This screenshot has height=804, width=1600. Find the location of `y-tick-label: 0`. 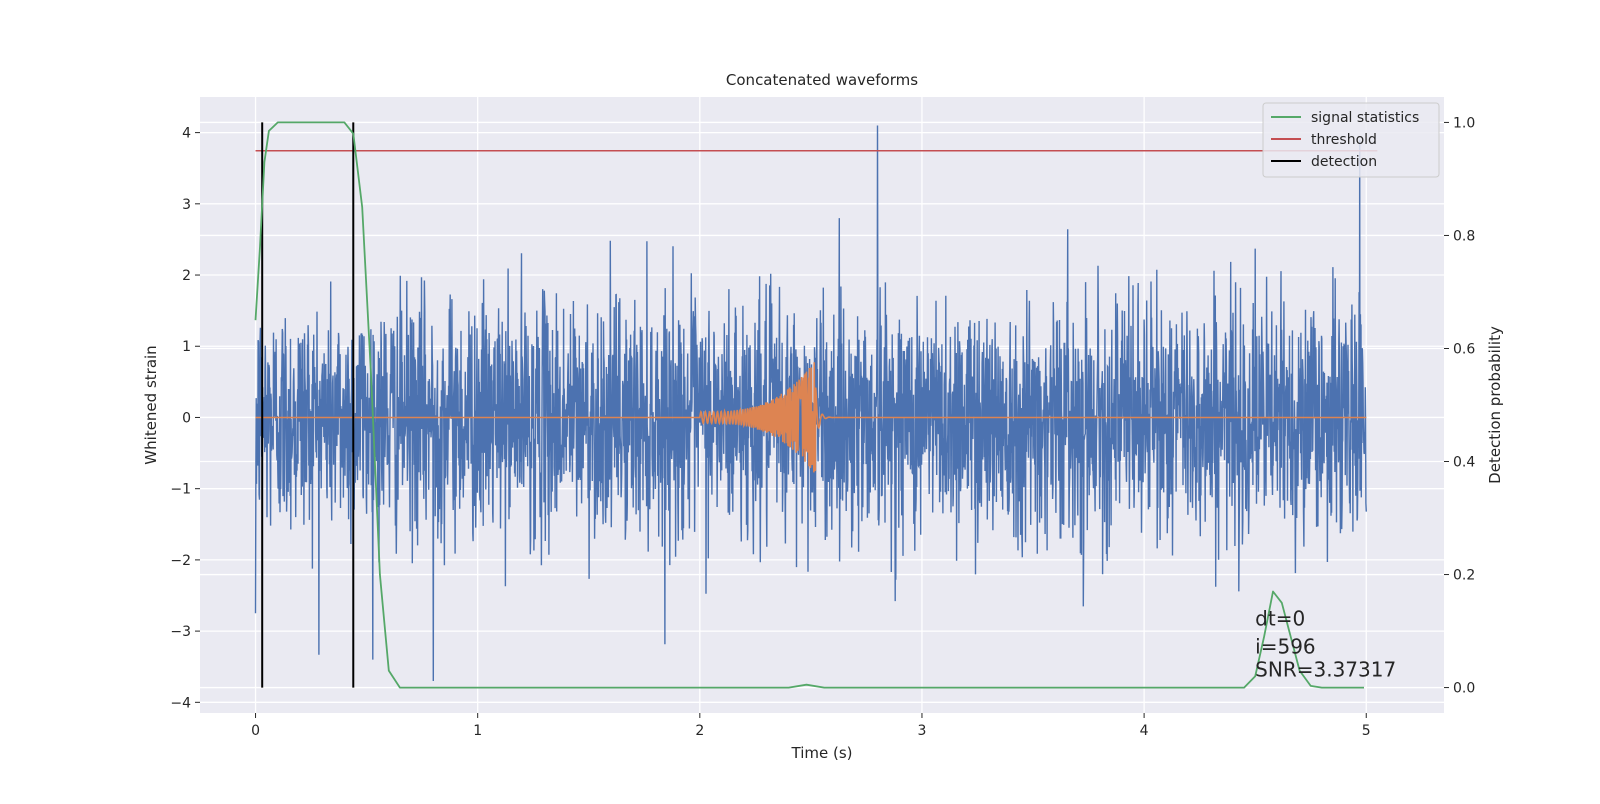

y-tick-label: 0 is located at coordinates (186, 418).